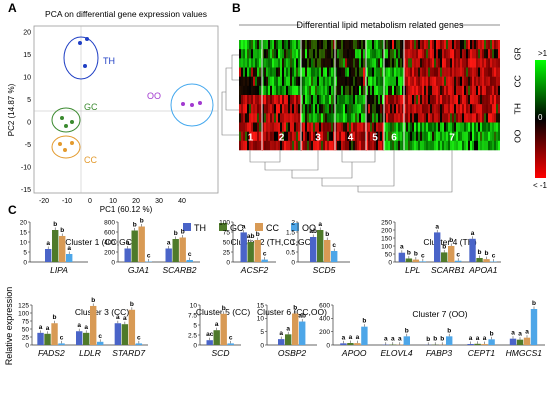  Describe the element at coordinates (402, 247) in the screenshot. I see `significance-letter: a` at that location.